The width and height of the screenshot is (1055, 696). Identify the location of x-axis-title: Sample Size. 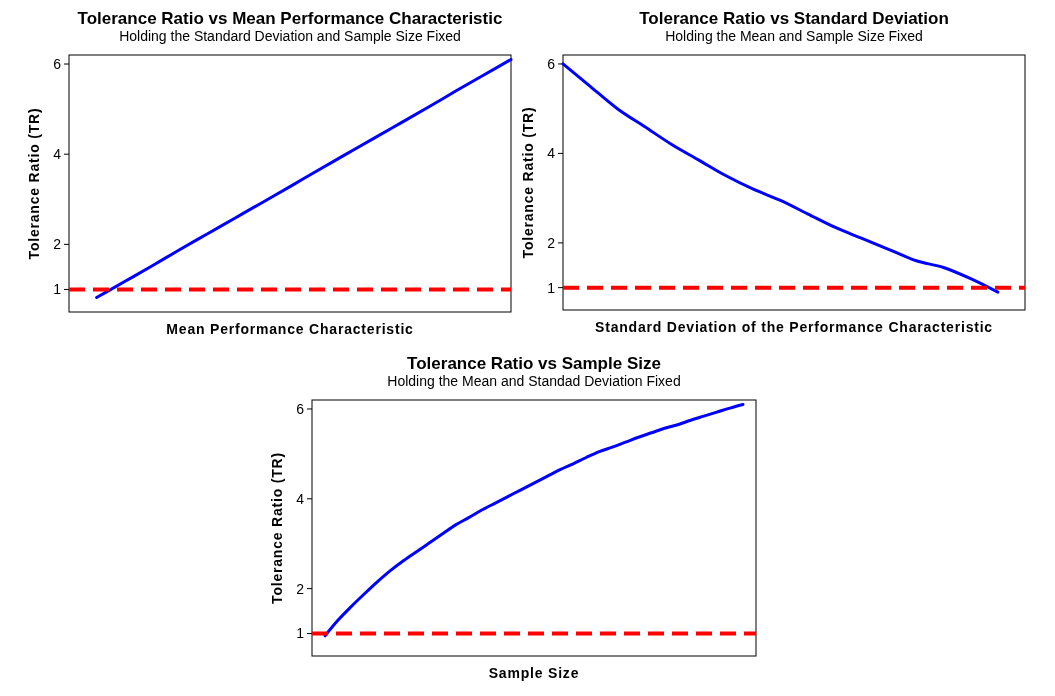
(534, 673).